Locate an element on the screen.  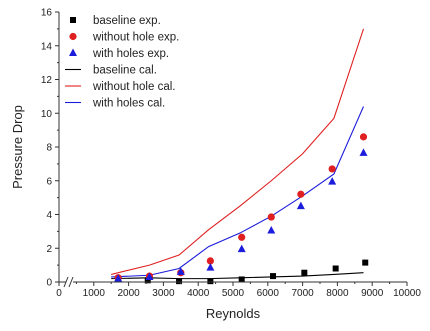
y-tick-label: 14 is located at coordinates (47, 46).